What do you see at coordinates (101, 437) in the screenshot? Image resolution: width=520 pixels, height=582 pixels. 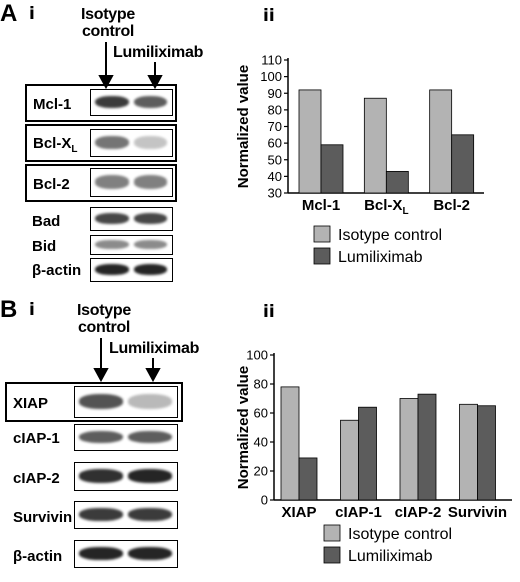 I see `blot-b-band-ciap-1-isotype` at bounding box center [101, 437].